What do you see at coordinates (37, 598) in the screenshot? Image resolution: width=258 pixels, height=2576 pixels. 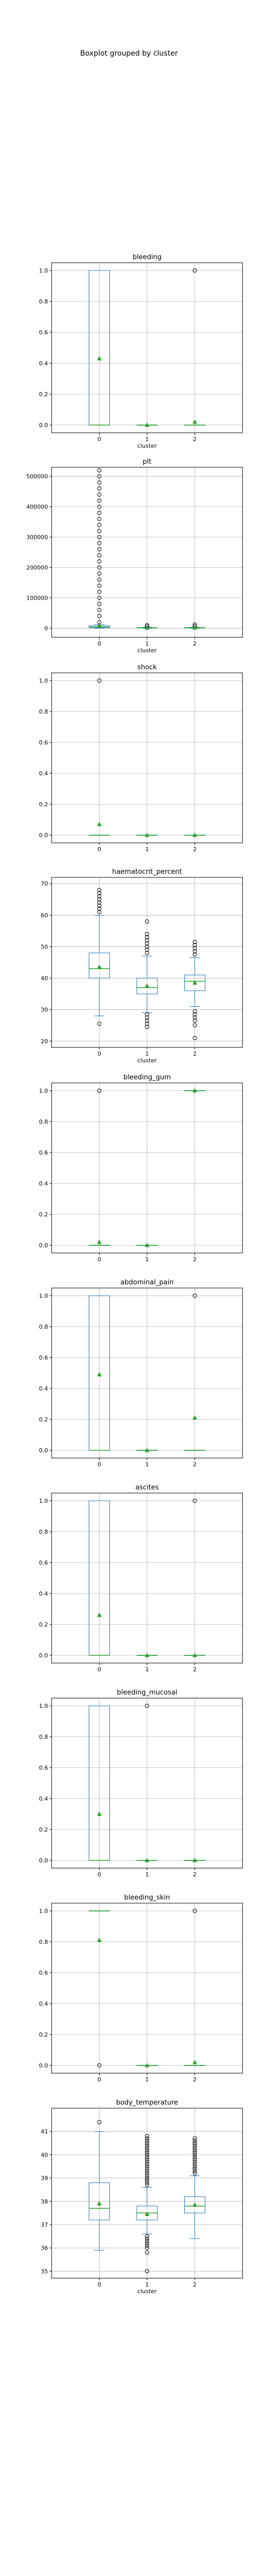 I see `y-tick-label: 100000` at bounding box center [37, 598].